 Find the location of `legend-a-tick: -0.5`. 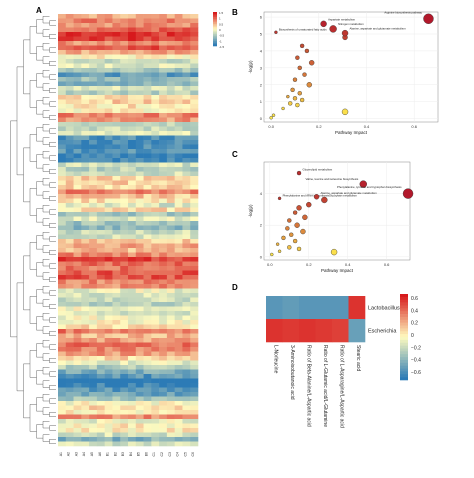

legend-a-tick: -0.5 is located at coordinates (222, 36).